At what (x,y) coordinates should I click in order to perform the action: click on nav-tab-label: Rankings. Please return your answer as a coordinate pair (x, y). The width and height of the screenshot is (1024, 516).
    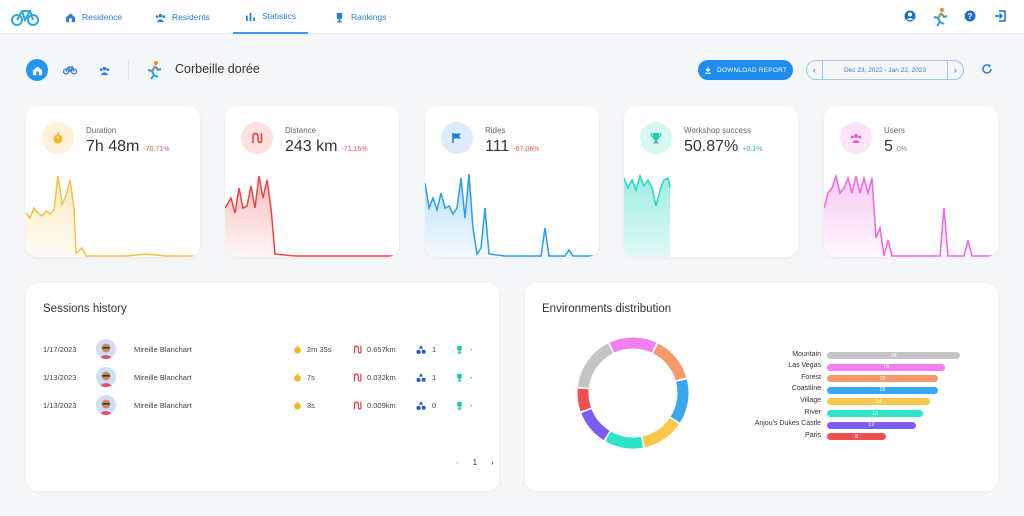
    Looking at the image, I should click on (369, 17).